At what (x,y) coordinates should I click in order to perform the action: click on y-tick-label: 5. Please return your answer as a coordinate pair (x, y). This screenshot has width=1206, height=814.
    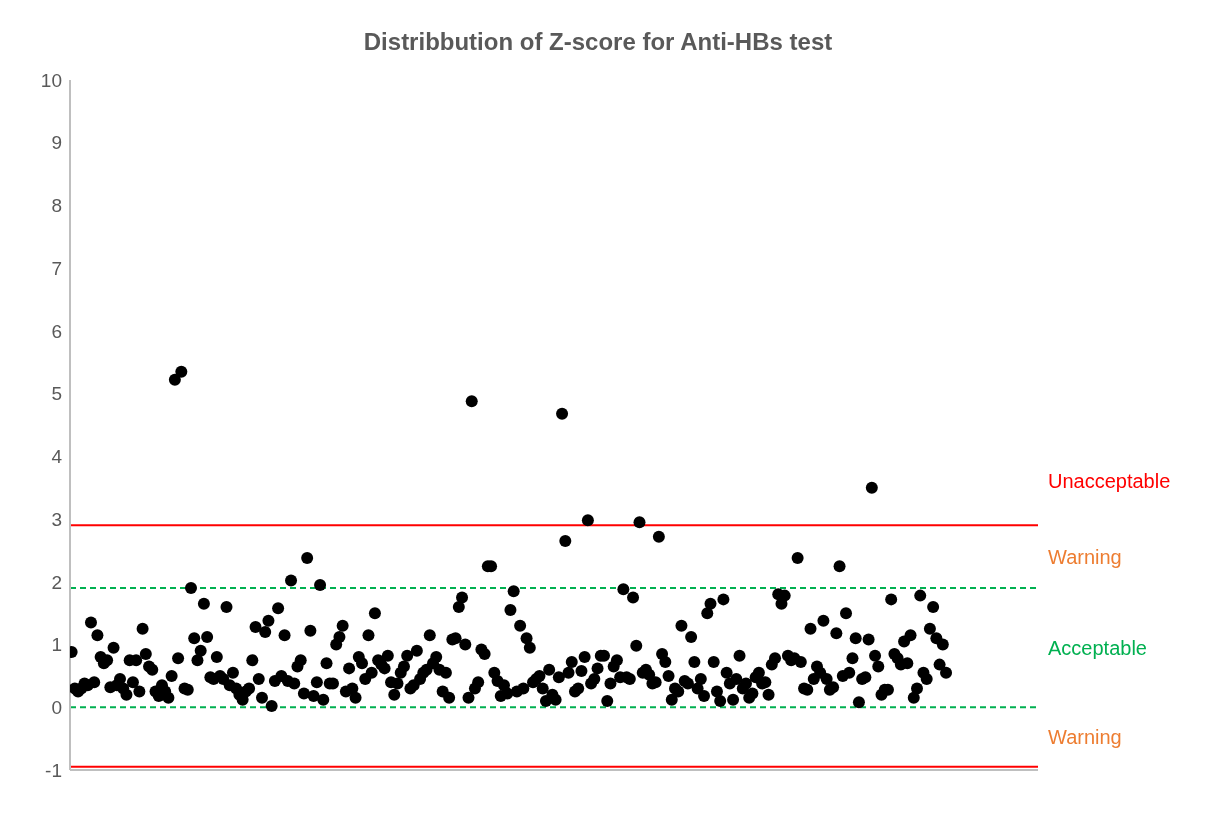
    Looking at the image, I should click on (56, 394).